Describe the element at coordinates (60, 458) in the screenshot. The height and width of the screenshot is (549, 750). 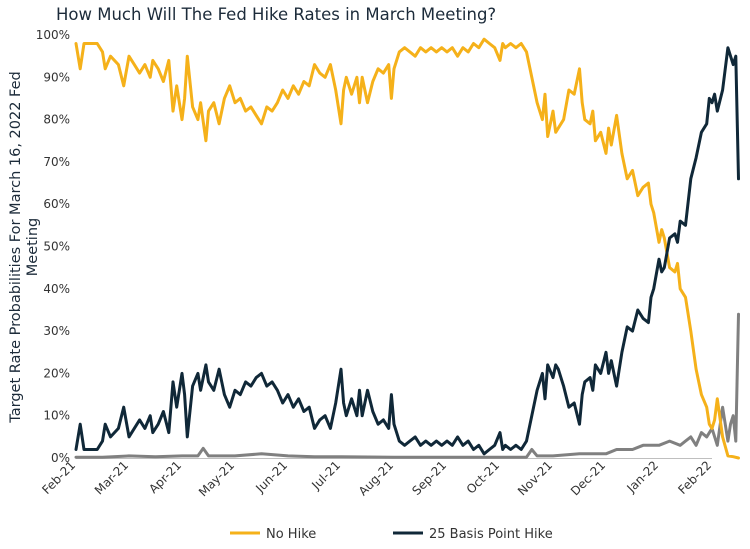
I see `y-tick-label: 0%` at that location.